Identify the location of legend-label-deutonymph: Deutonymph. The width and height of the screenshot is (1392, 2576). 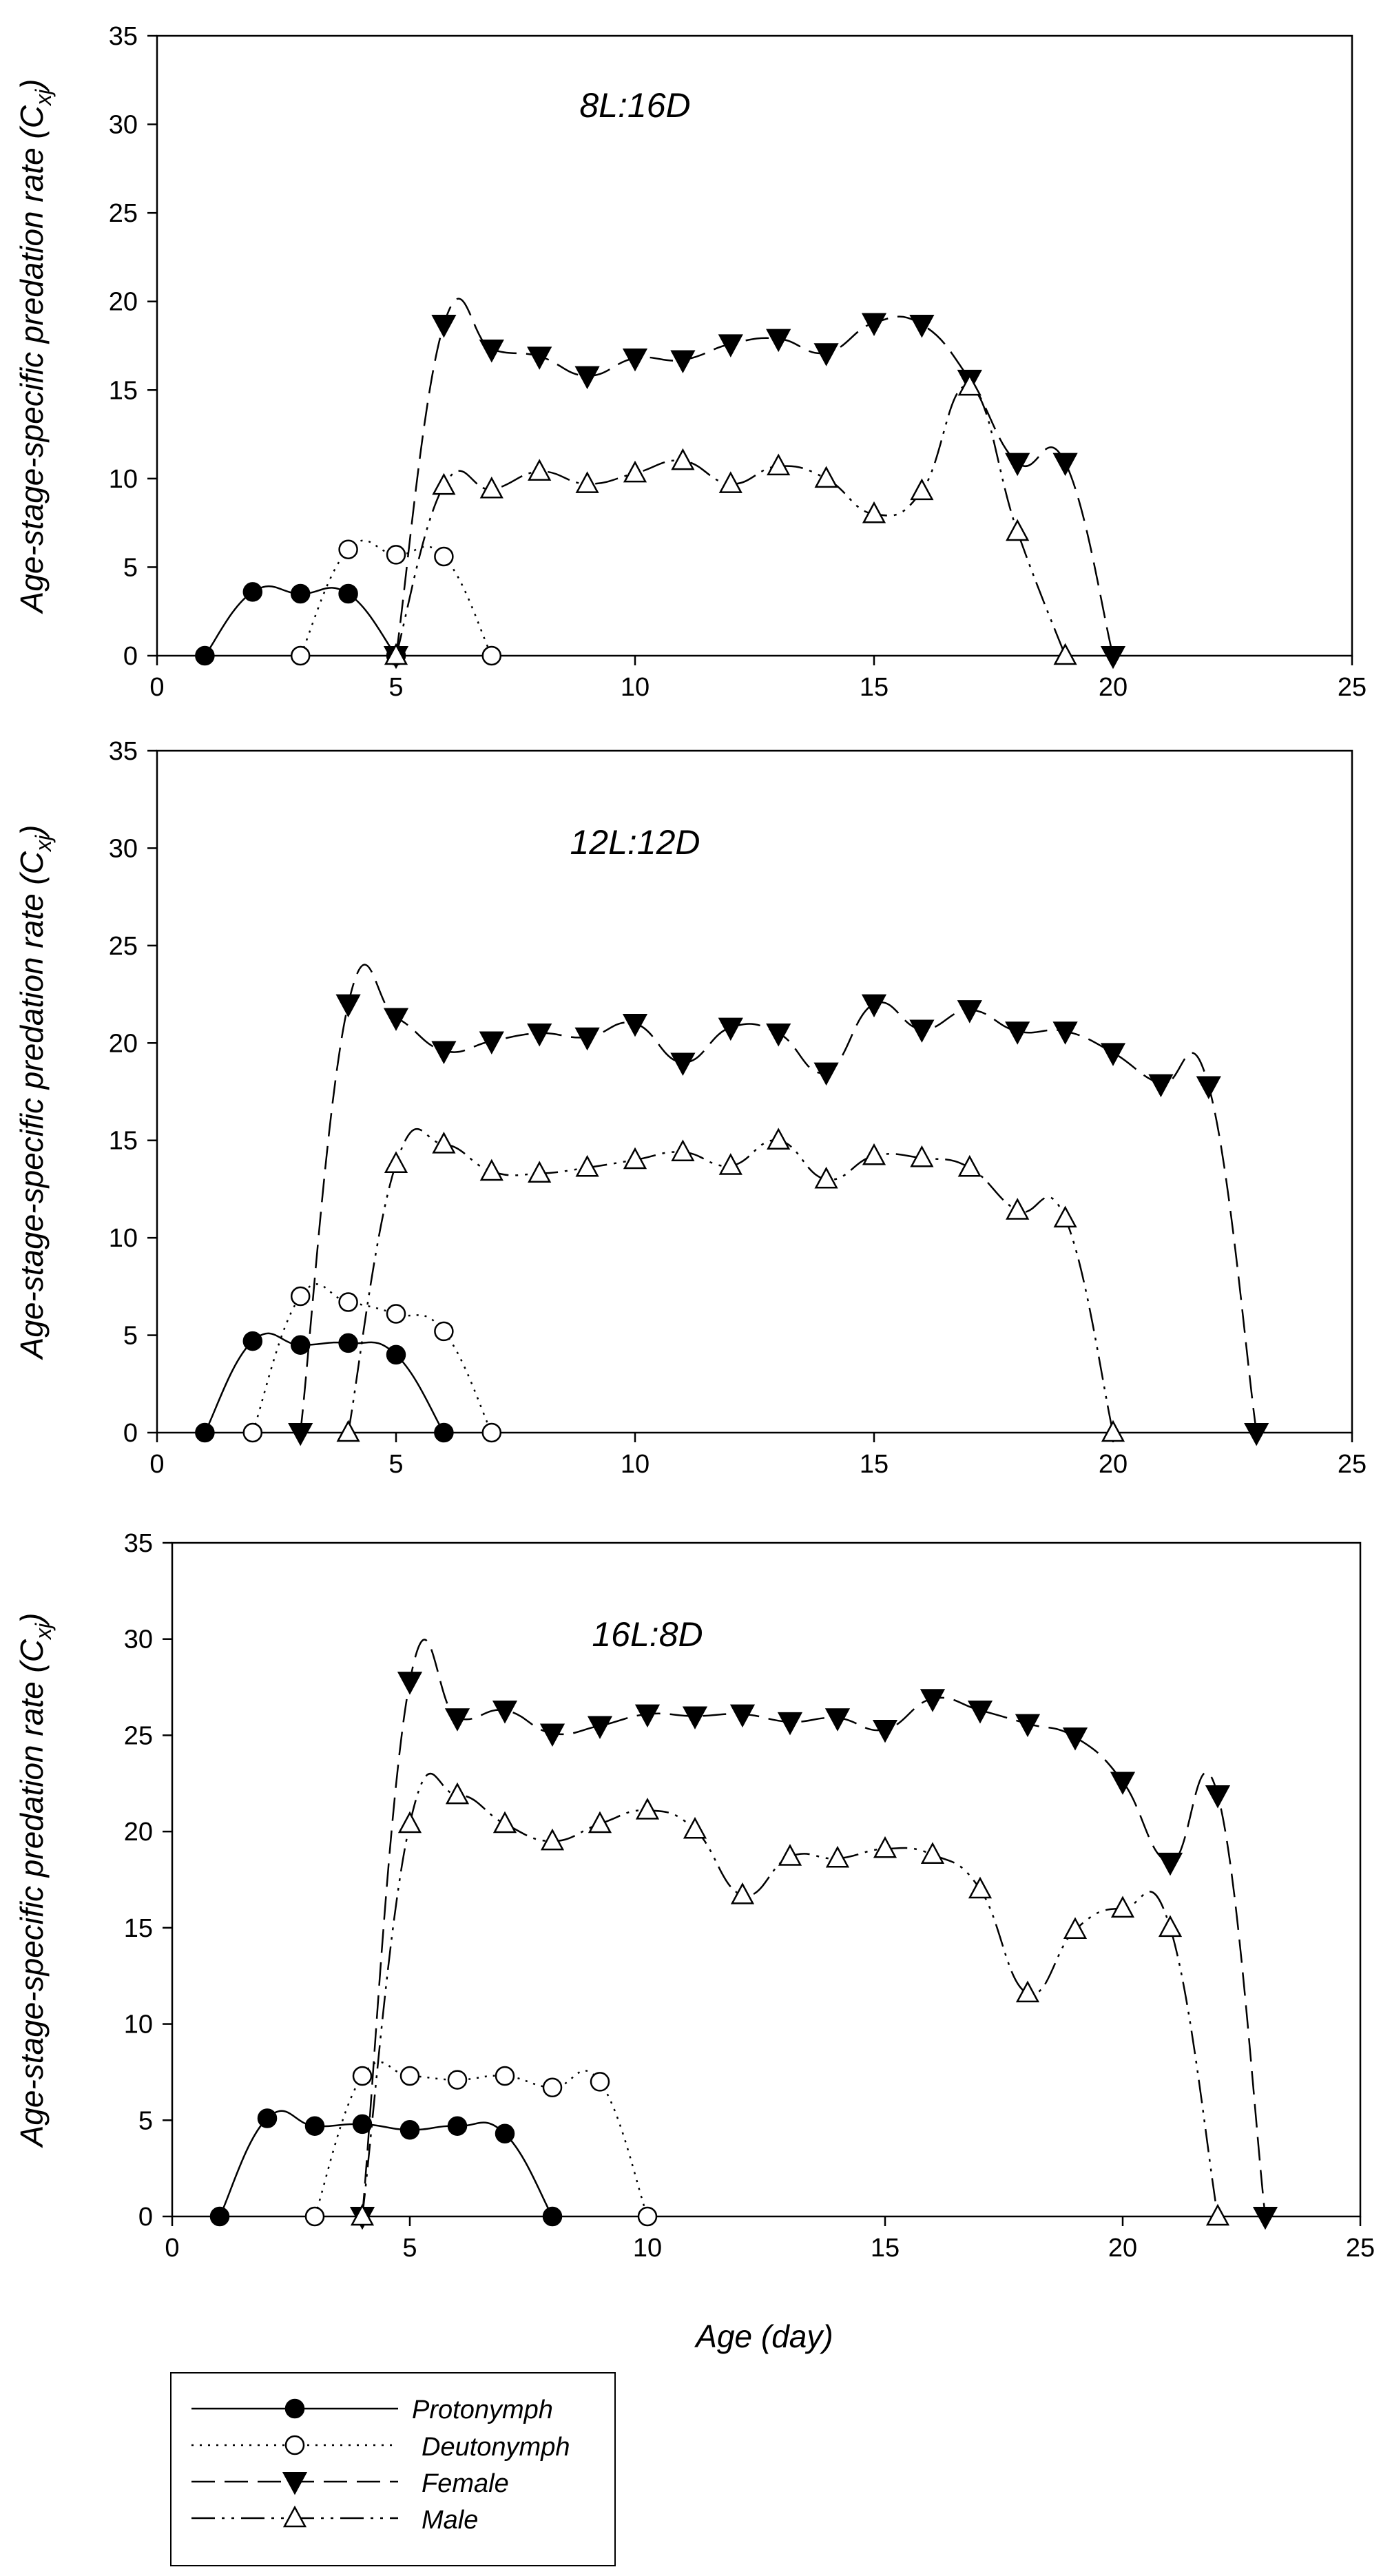
(496, 2447).